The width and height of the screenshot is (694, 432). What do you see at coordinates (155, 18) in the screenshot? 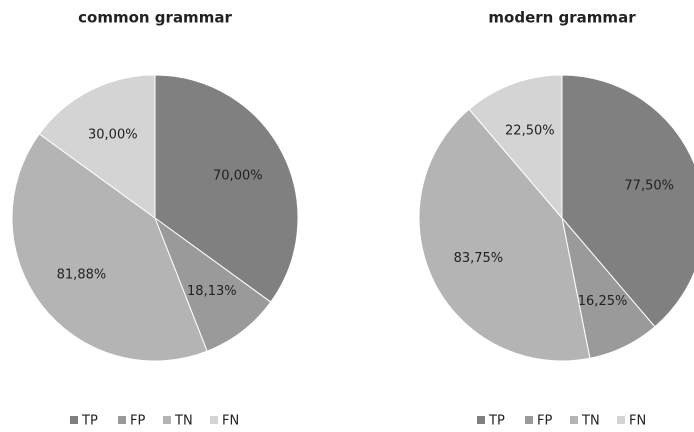
I see `chart-title: common grammar` at bounding box center [155, 18].